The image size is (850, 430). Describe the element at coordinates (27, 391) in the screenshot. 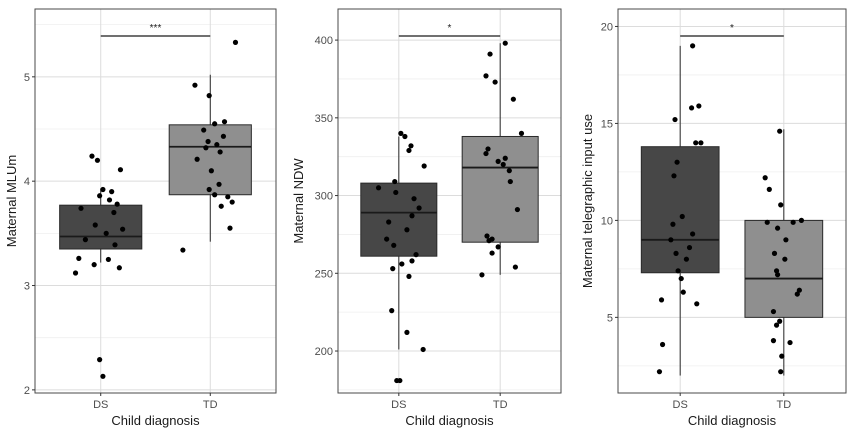

I see `y-tick-label: 2` at that location.